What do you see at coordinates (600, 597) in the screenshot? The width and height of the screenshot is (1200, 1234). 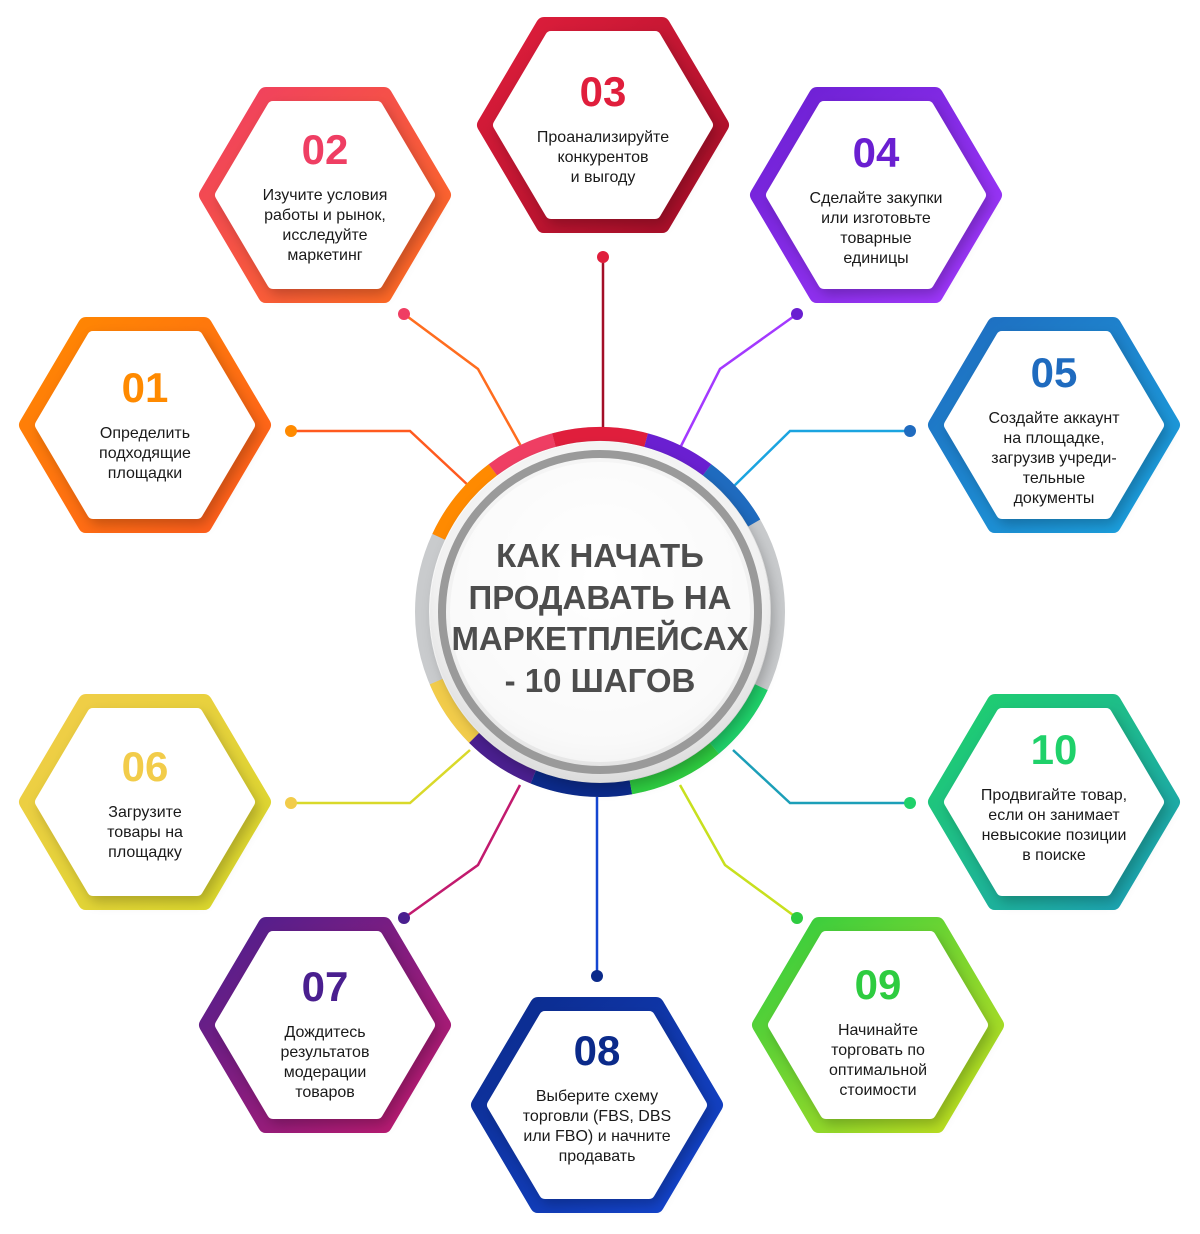 I see `title-line-2: ПРОДАВАТЬ НА` at bounding box center [600, 597].